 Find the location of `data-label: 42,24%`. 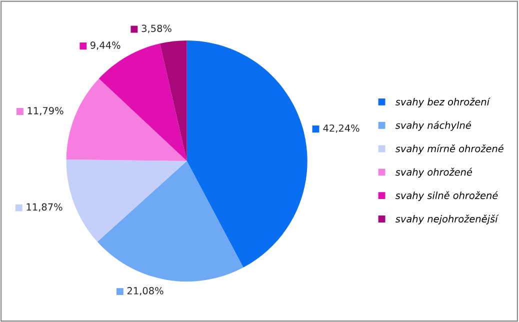

data-label: 42,24% is located at coordinates (341, 128).